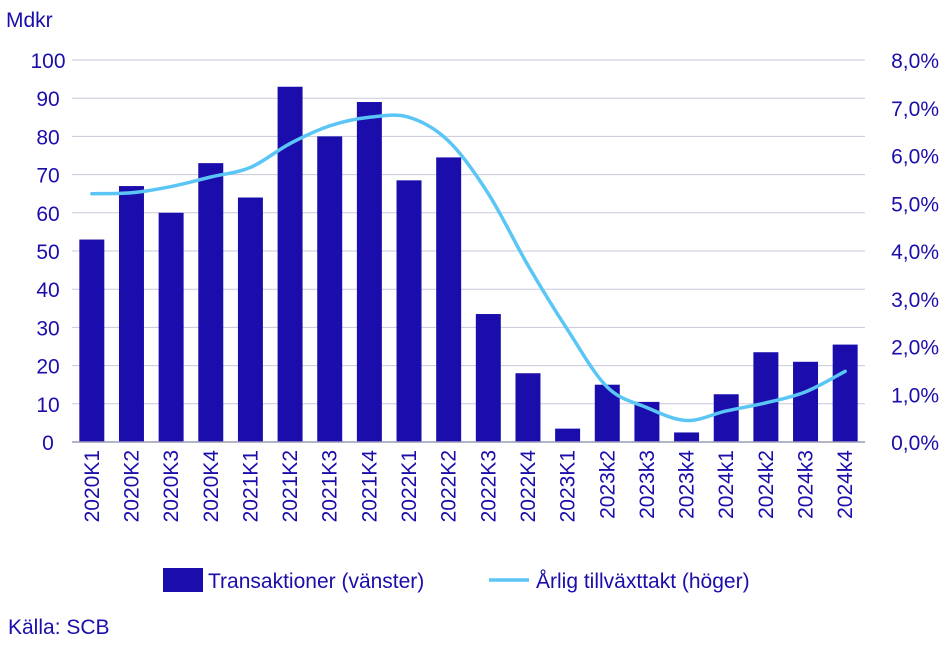 The image size is (945, 654). Describe the element at coordinates (915, 252) in the screenshot. I see `y-right-tick-label: 4,0%` at that location.